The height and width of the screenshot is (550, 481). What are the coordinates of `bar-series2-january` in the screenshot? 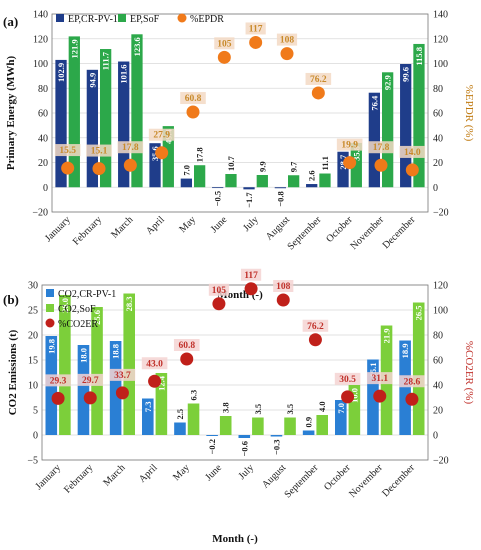 It's located at (65, 365).